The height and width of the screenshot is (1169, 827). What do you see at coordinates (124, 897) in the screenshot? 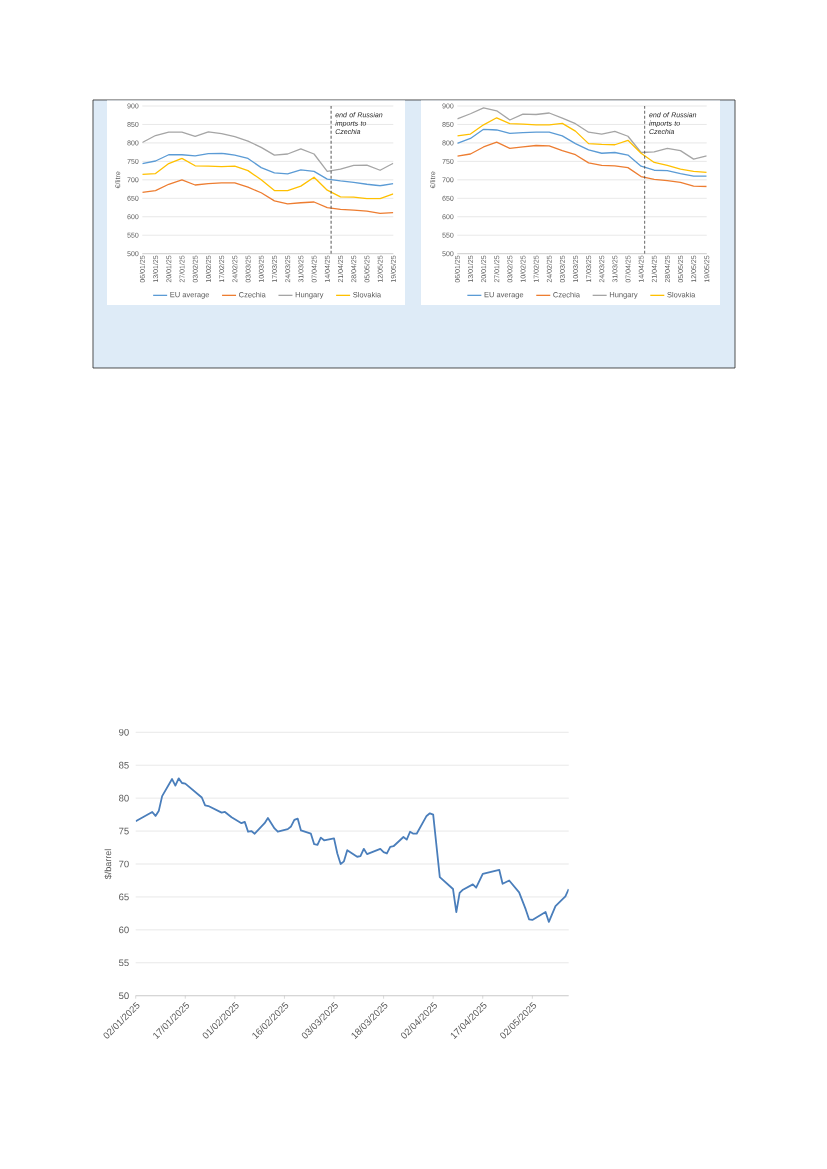
I see `y-tick-label: 65` at bounding box center [124, 897].